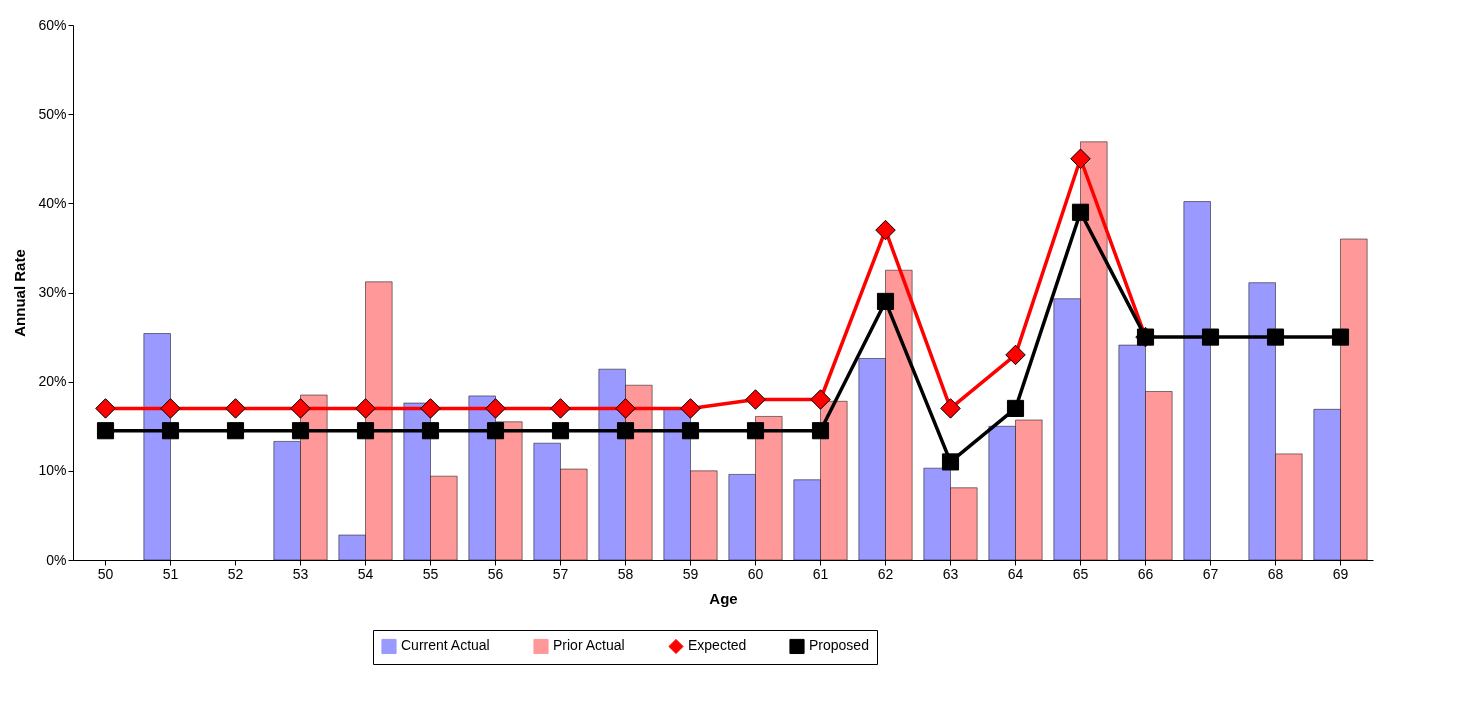 The width and height of the screenshot is (1480, 701). Describe the element at coordinates (839, 645) in the screenshot. I see `legend-label: Proposed` at that location.